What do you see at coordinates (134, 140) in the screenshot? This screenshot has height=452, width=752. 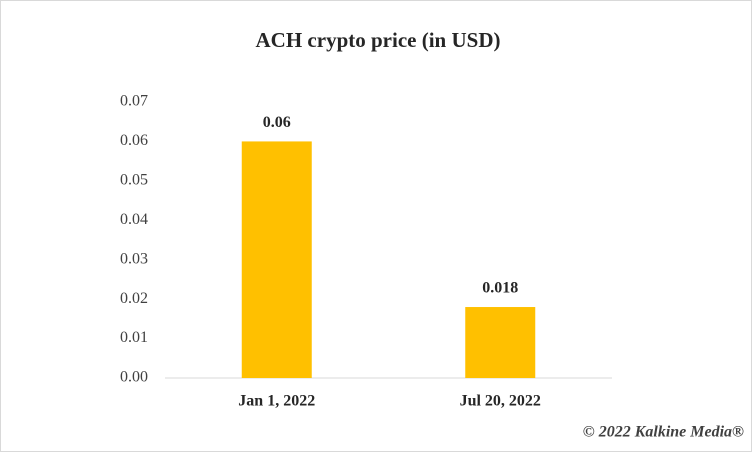 I see `y-tick-label: 0.06` at bounding box center [134, 140].